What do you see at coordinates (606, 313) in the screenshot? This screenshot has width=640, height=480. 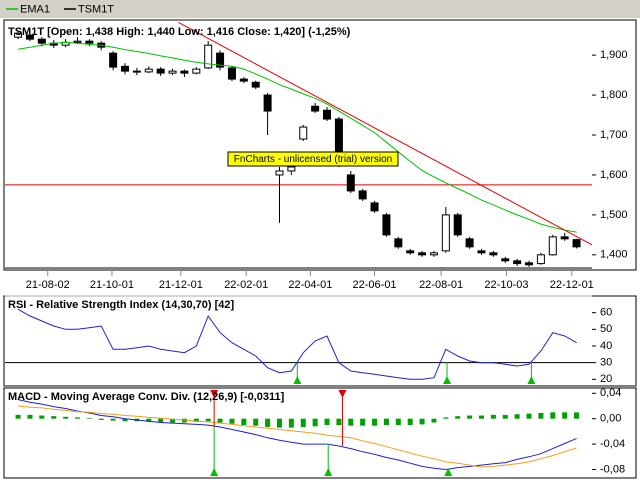 I see `y-tick-label: 60` at bounding box center [606, 313].